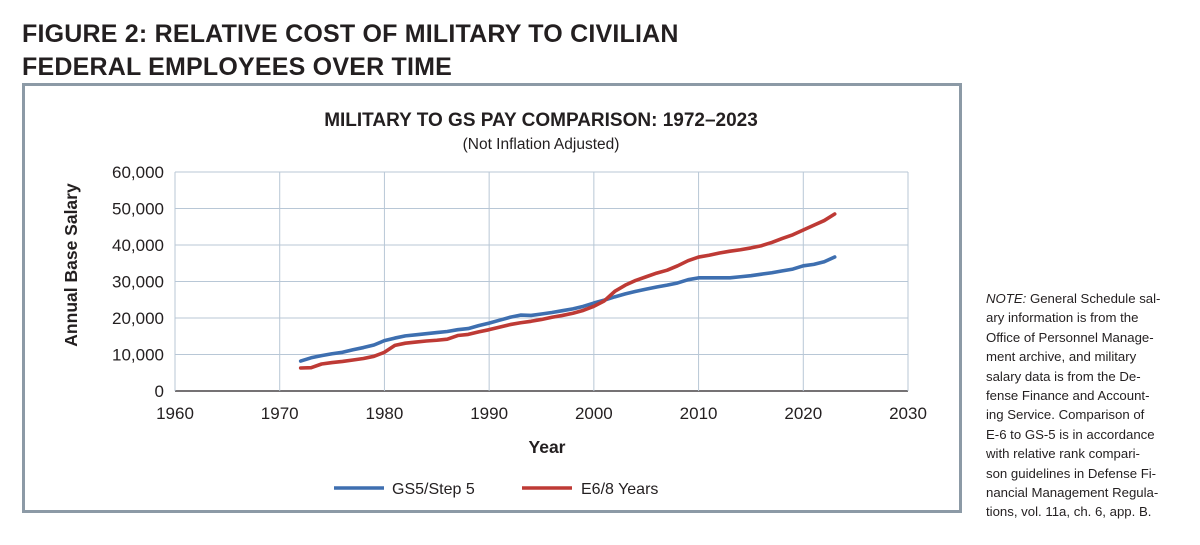 The image size is (1200, 545). Describe the element at coordinates (385, 413) in the screenshot. I see `x-tick-label: 1980` at that location.